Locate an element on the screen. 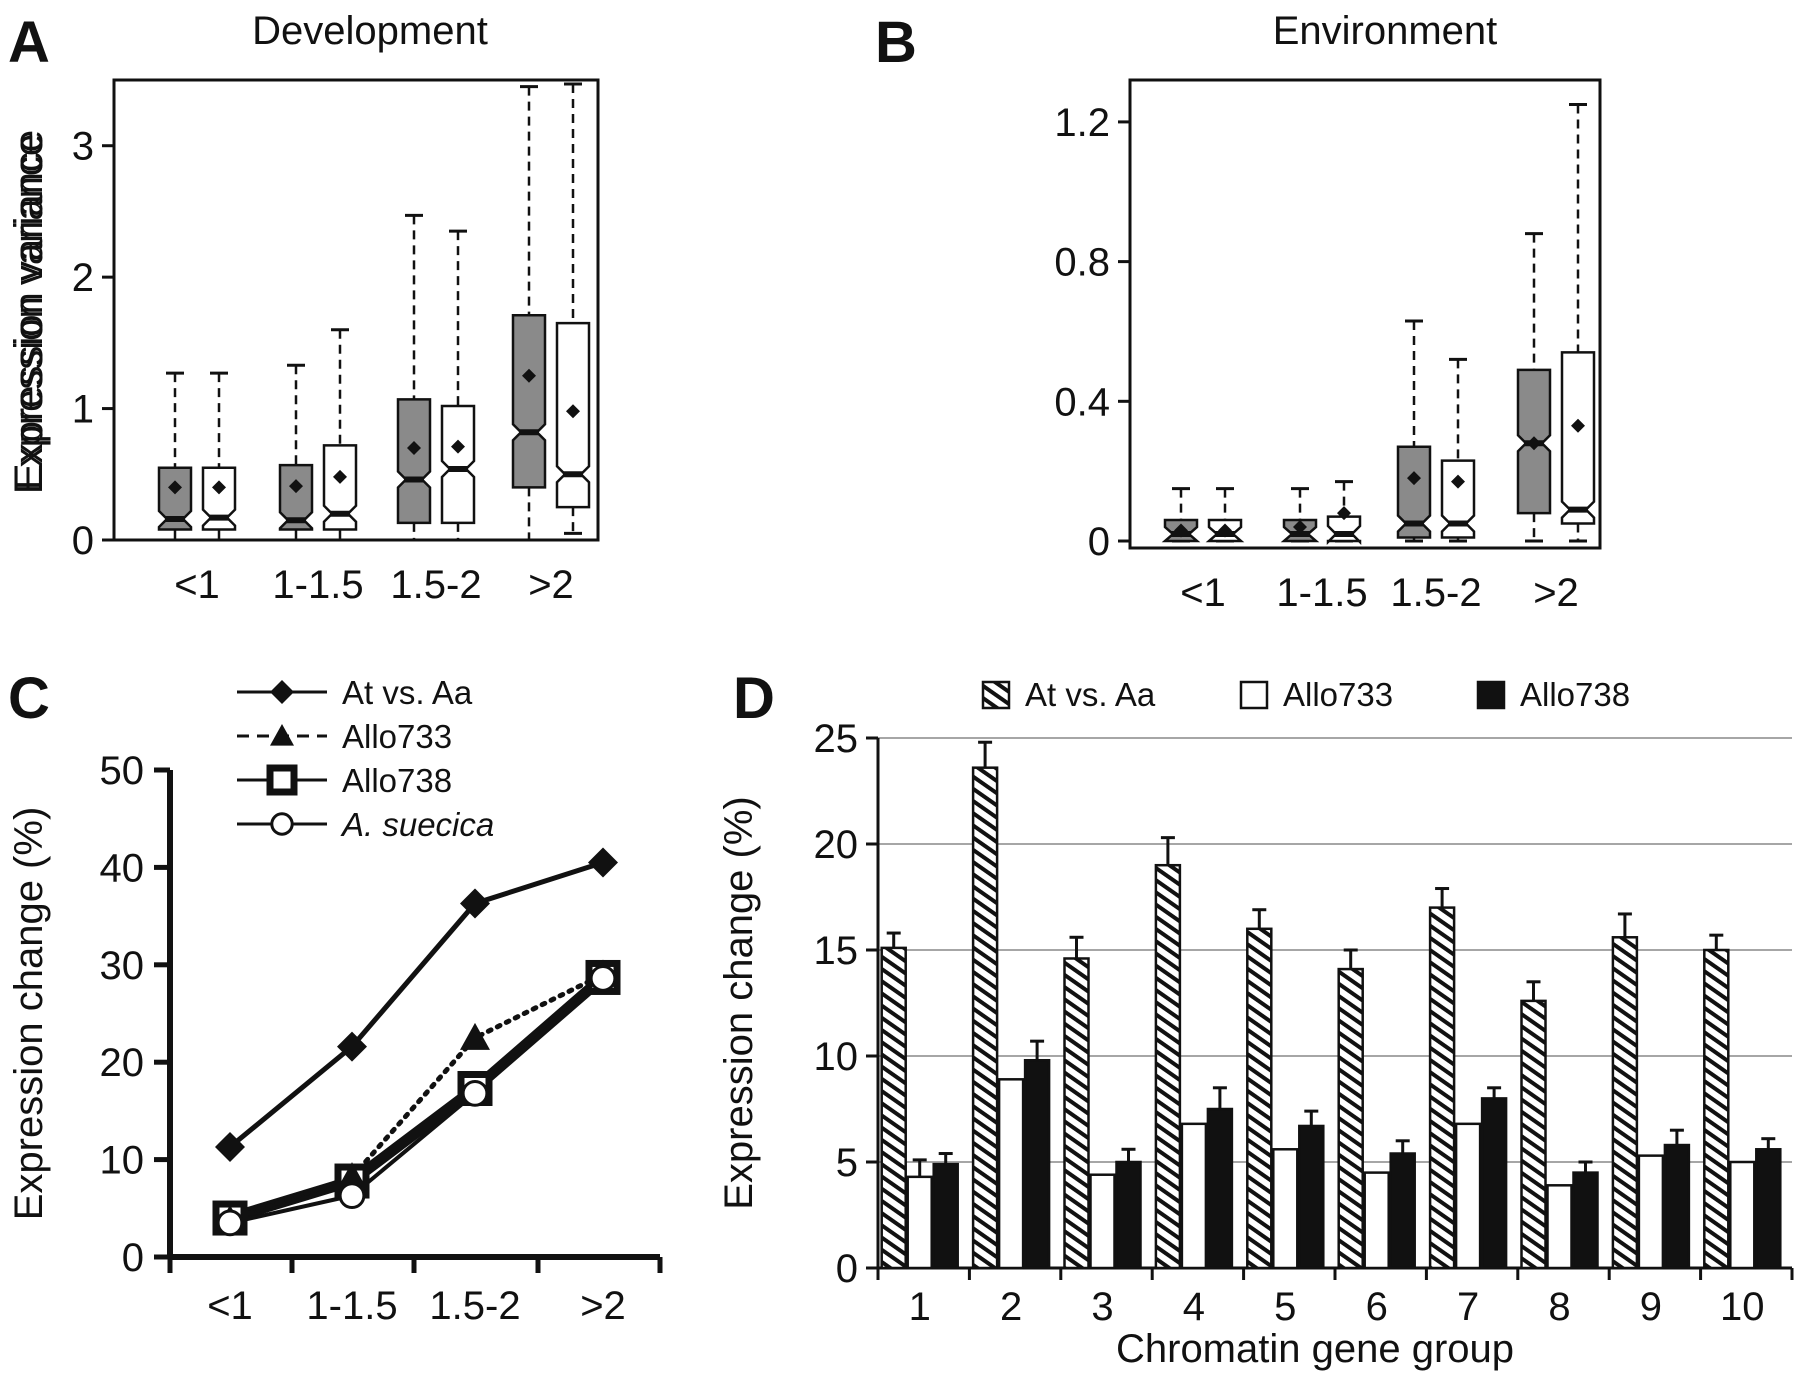  x-axis-label-d: Chromatin gene group is located at coordinates (1315, 1349).